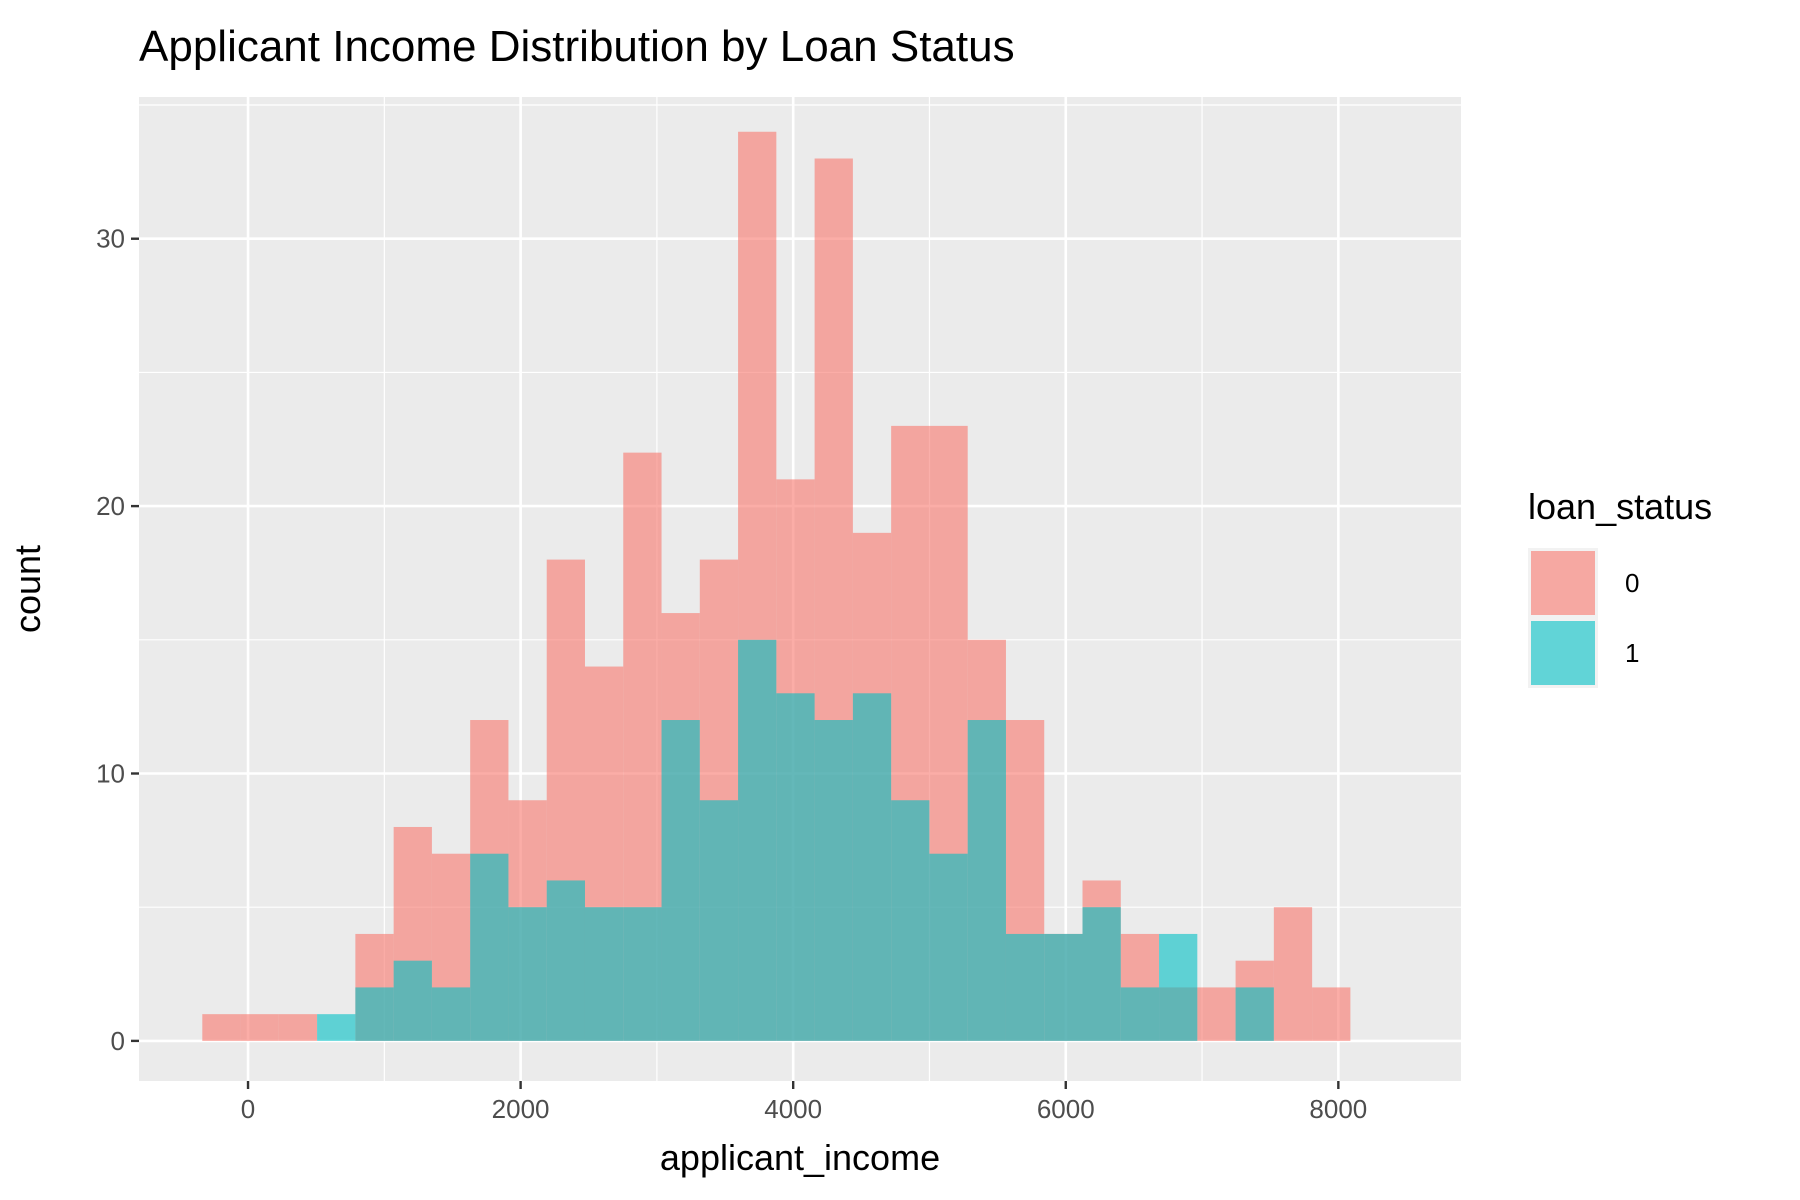 Image resolution: width=1800 pixels, height=1200 pixels. I want to click on x-tick-label: 0, so click(248, 1109).